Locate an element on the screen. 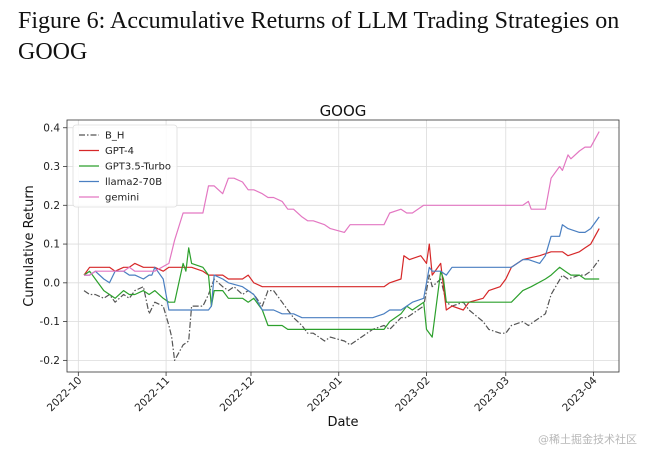  y-tick-label: 0.1 is located at coordinates (51, 245).